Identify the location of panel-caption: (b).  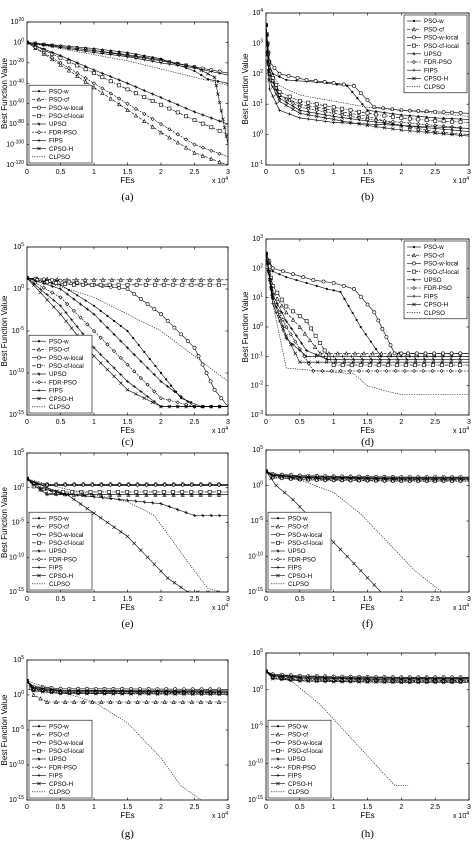
(367, 197).